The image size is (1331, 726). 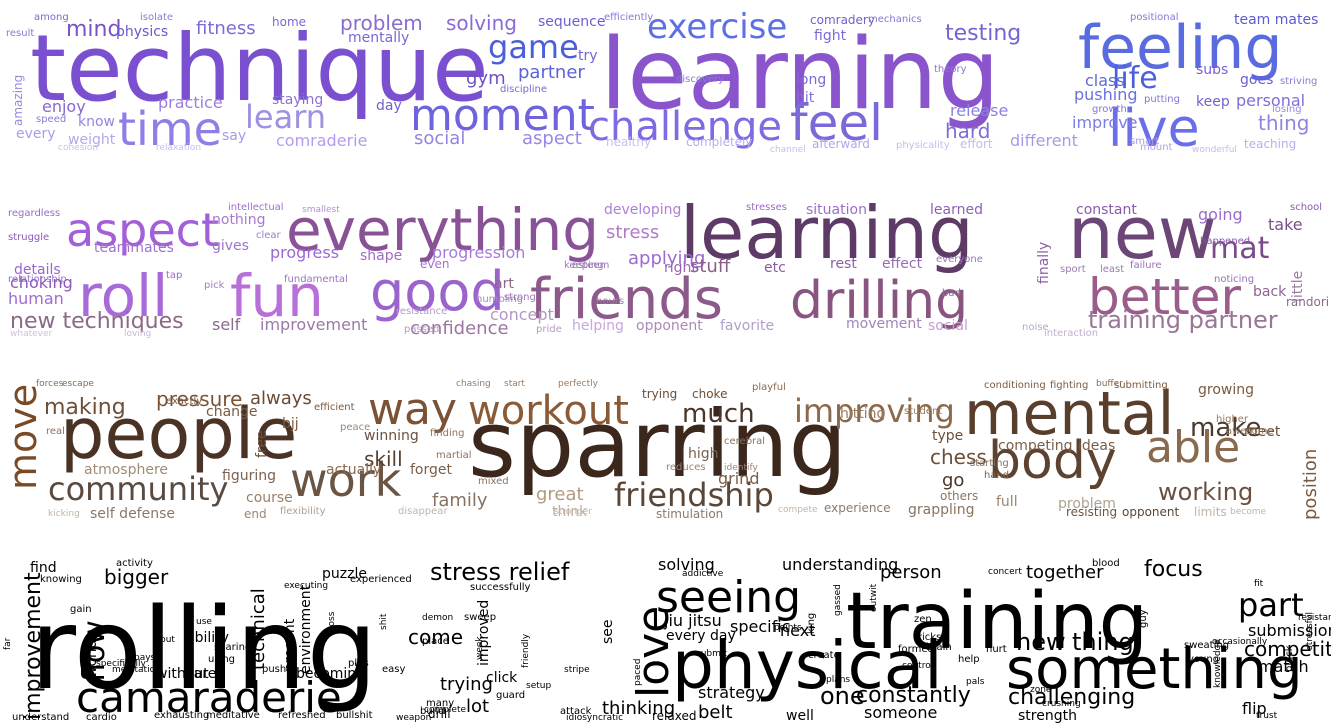 What do you see at coordinates (330, 674) in the screenshot?
I see `cloud-4-word: becoming` at bounding box center [330, 674].